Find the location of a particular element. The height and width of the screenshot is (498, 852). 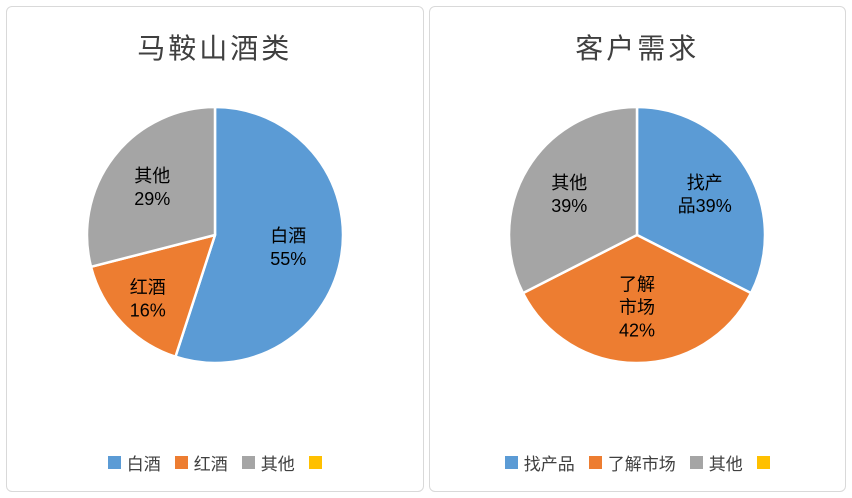

legend-item-了解市场: 了解市场 is located at coordinates (632, 462).